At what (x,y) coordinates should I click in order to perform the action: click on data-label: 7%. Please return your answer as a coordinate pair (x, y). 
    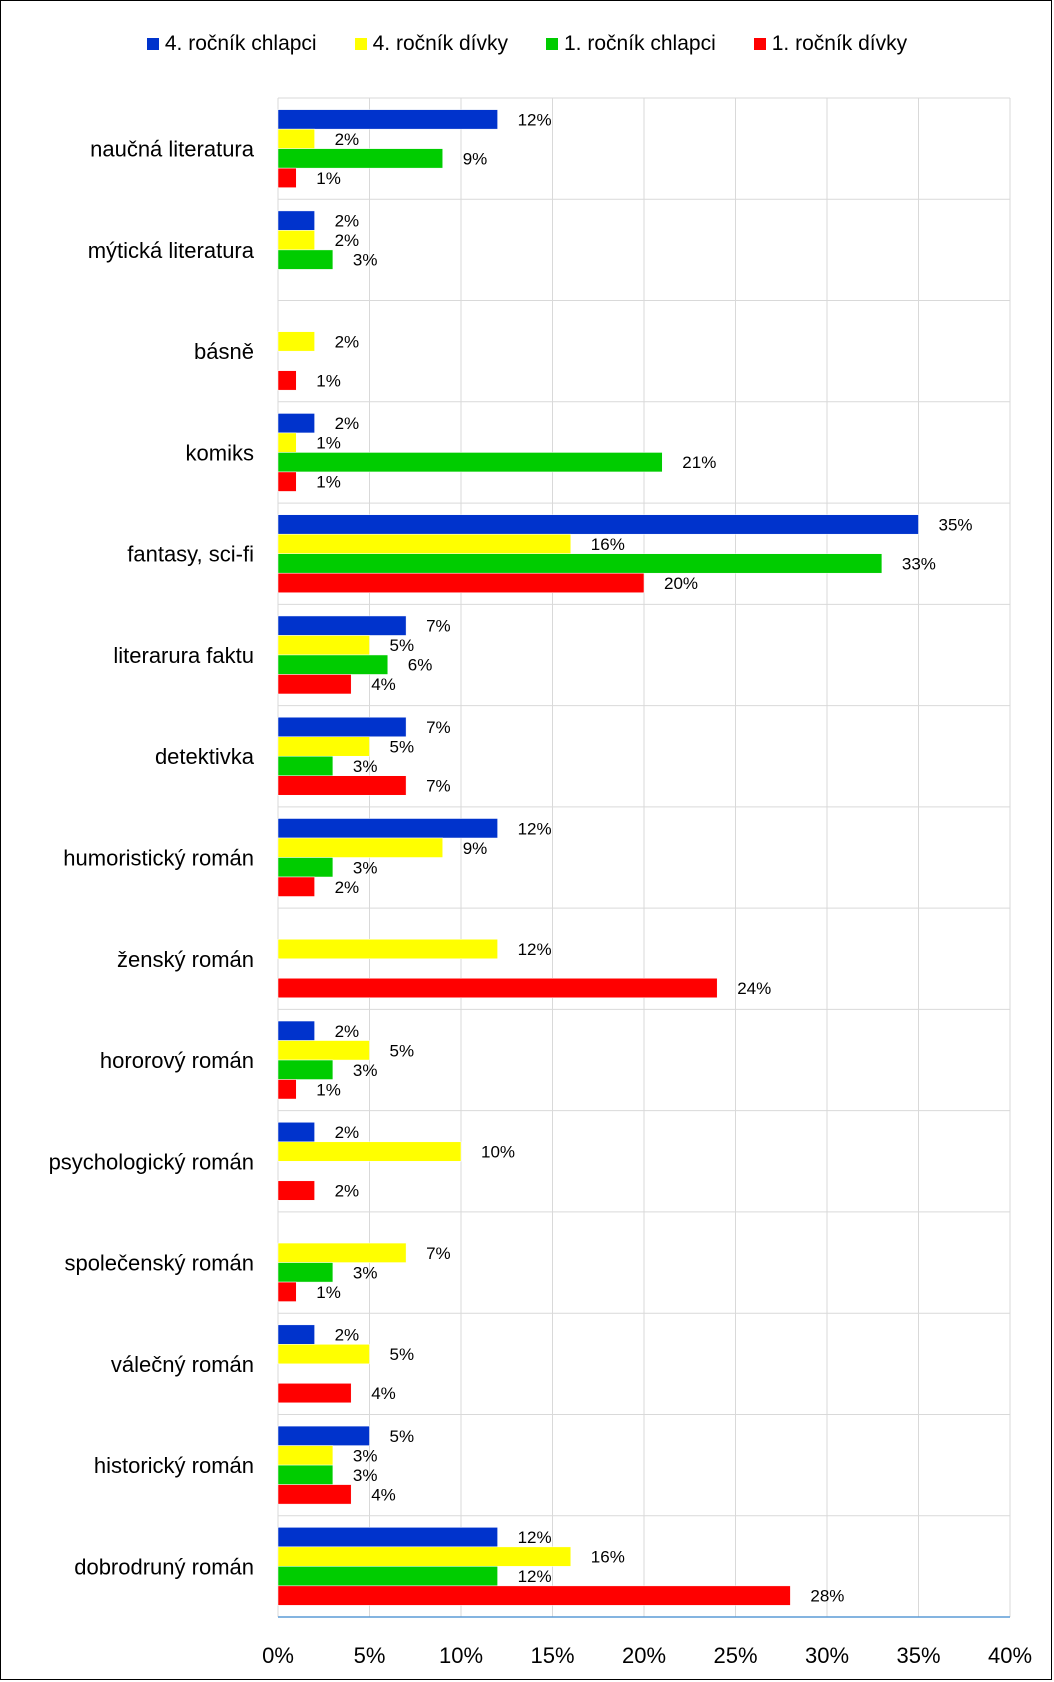
    Looking at the image, I should click on (438, 626).